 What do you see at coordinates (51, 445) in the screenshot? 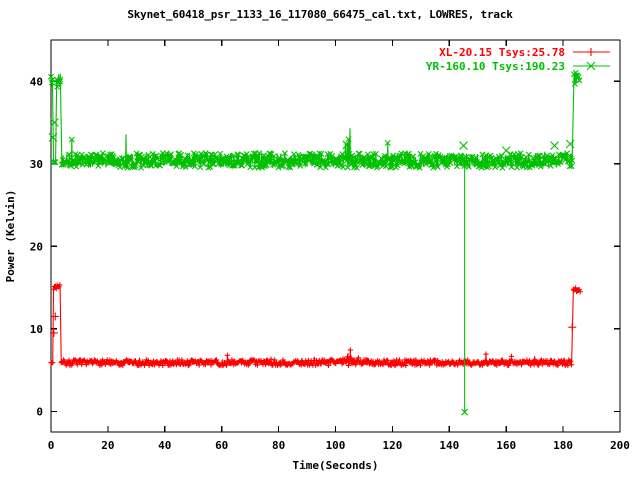
I see `x-tick-label: 0` at bounding box center [51, 445].